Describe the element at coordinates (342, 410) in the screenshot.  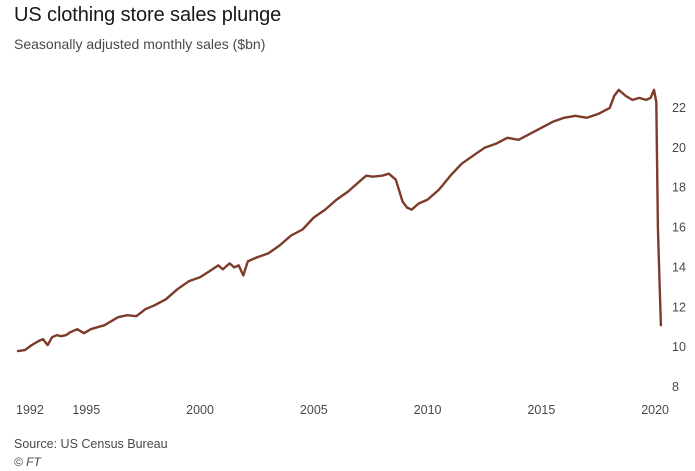
I see `x-axis: 1992 1995 2000 2005 2010 2015 2020` at that location.